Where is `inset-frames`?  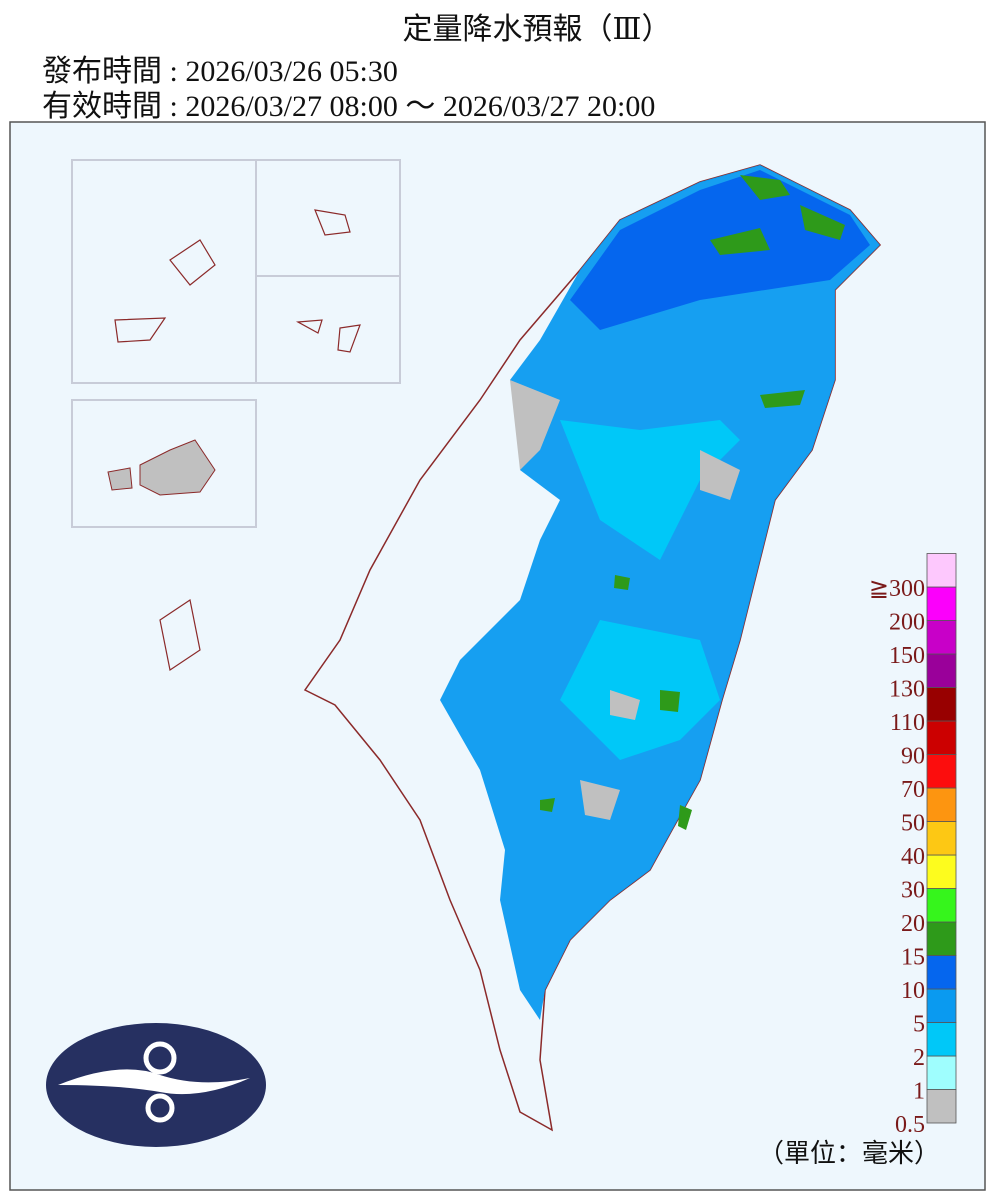 inset-frames is located at coordinates (236, 343).